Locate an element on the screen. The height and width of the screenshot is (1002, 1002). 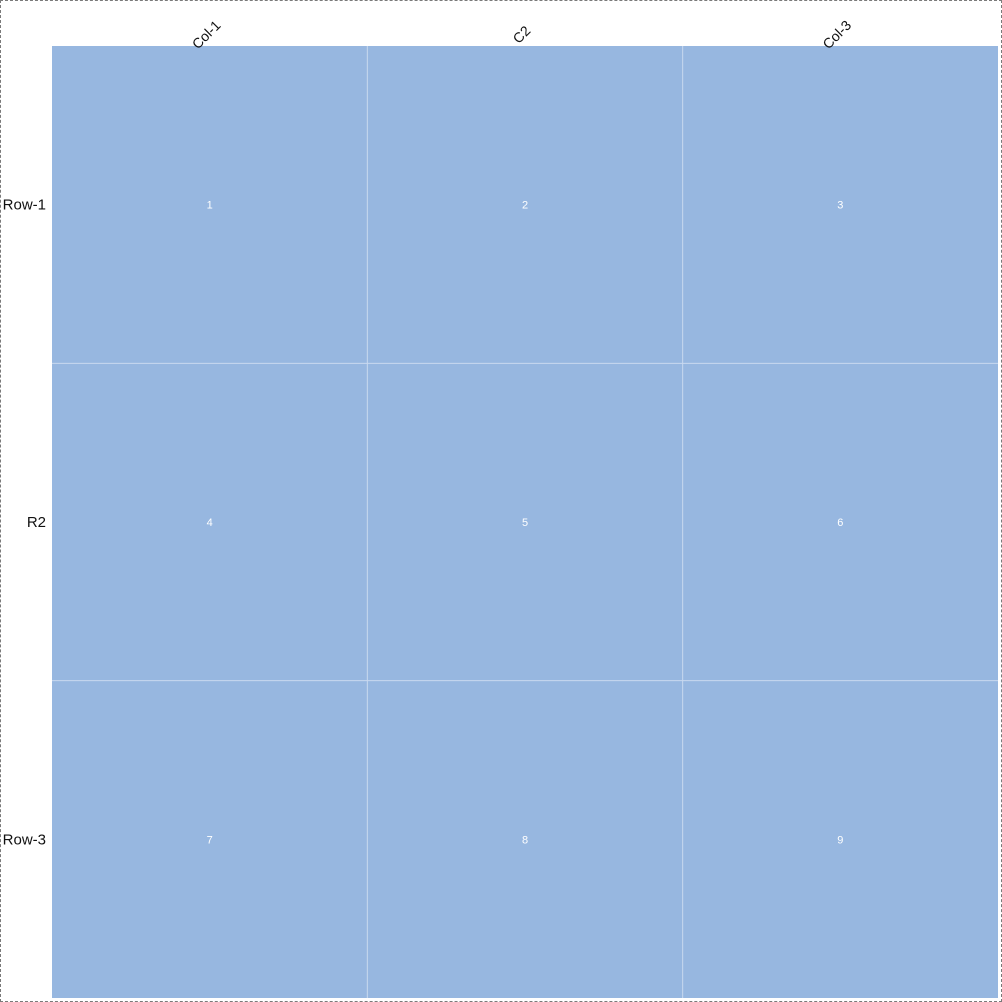
heatmap-cell-r2-c1 is located at coordinates (210, 522).